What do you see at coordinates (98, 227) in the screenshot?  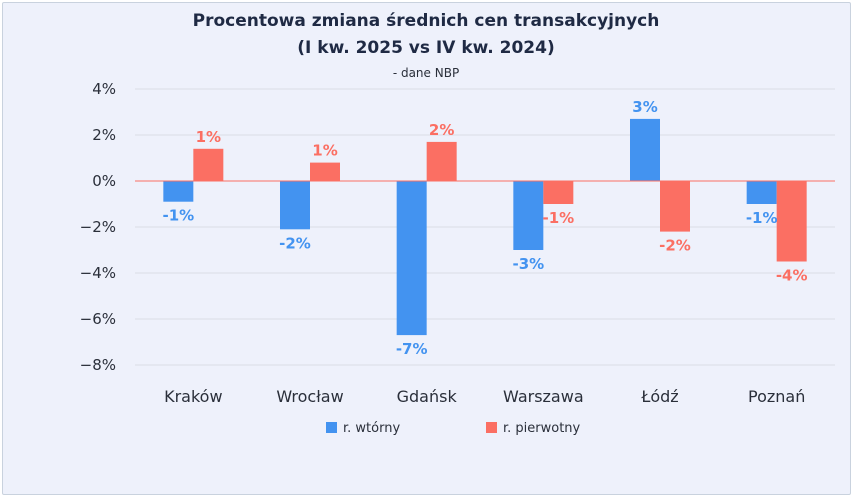 I see `y-tick-label: −2%` at bounding box center [98, 227].